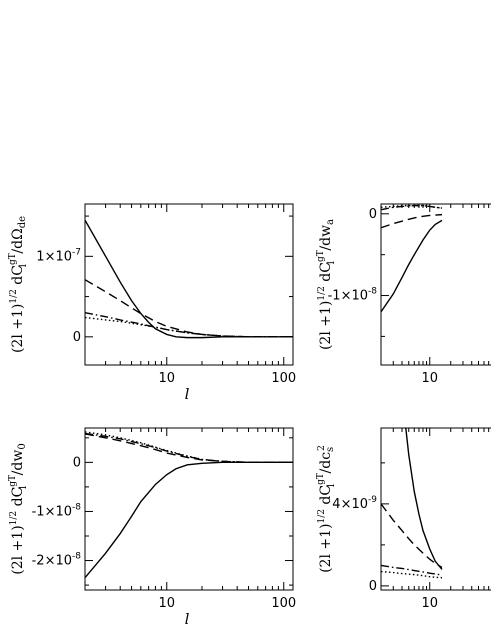  I want to click on y-axis-label: (2l +1)1/2 dCgTl /dΩde, so click(18, 284).